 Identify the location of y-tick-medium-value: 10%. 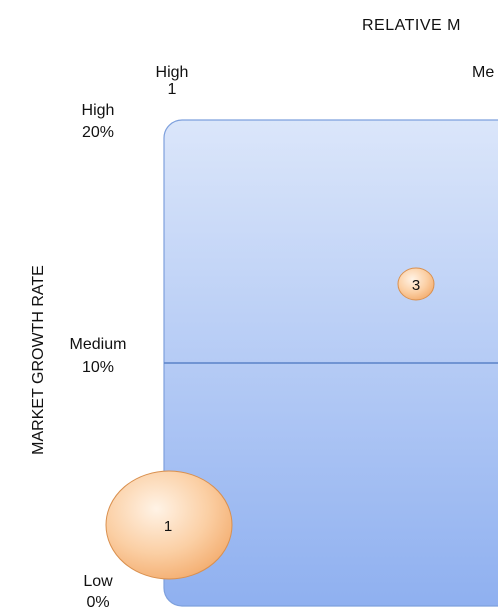
(98, 367).